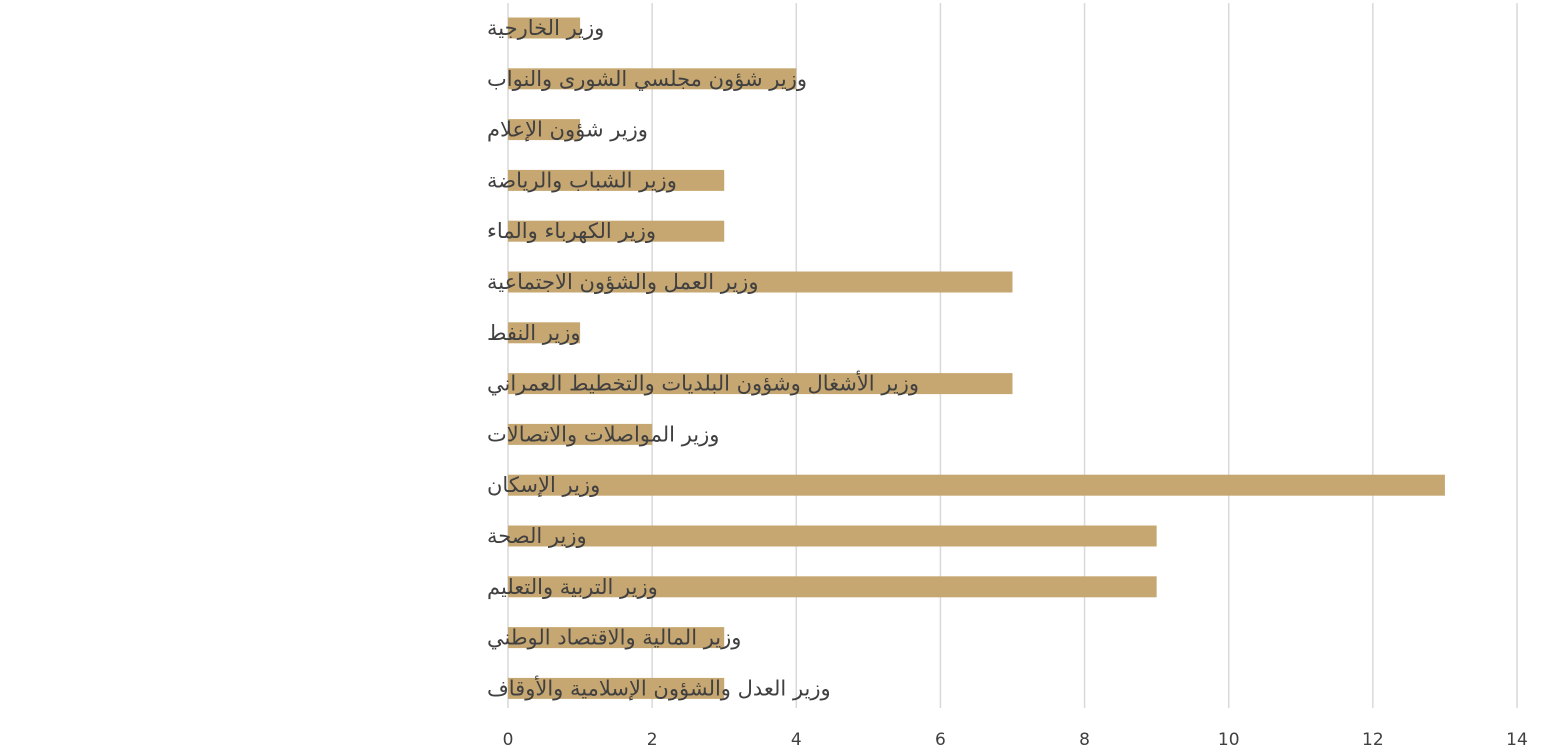  I want to click on x-axis-tick-labels: 0 2 4 6 8 10 12 14, so click(1015, 740).